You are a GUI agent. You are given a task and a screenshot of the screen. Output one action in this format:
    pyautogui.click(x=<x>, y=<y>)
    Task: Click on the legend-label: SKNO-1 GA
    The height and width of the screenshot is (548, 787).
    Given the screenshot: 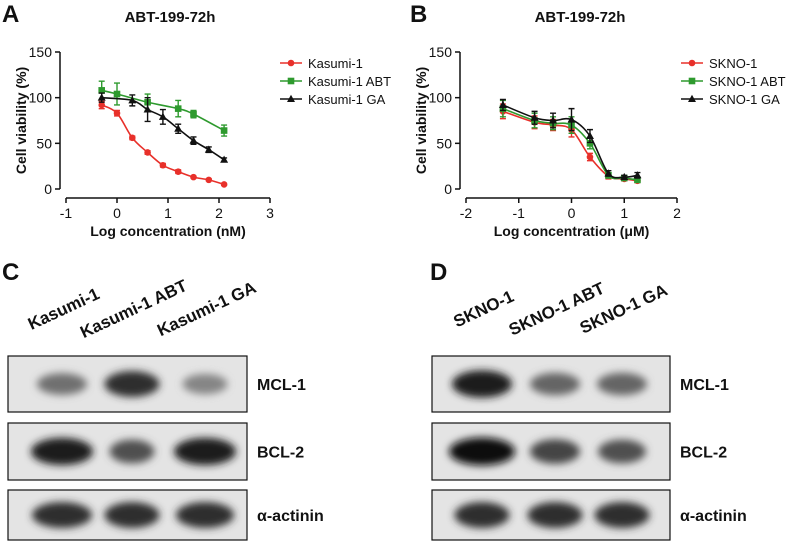 What is the action you would take?
    pyautogui.click(x=744, y=99)
    